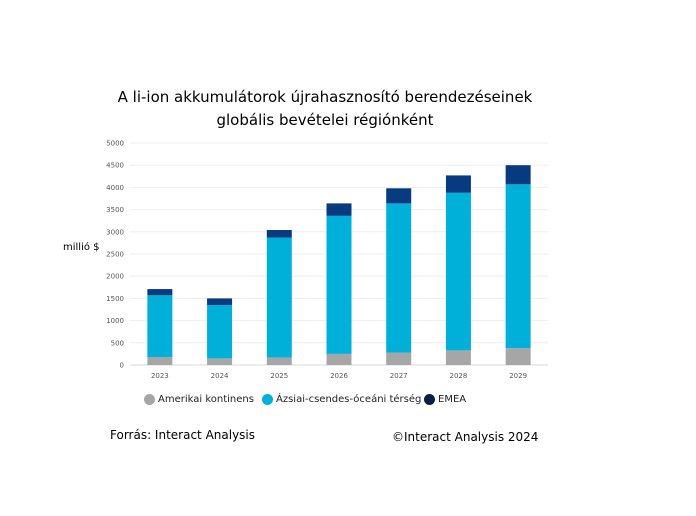  I want to click on y-tick-label: 2000, so click(115, 277).